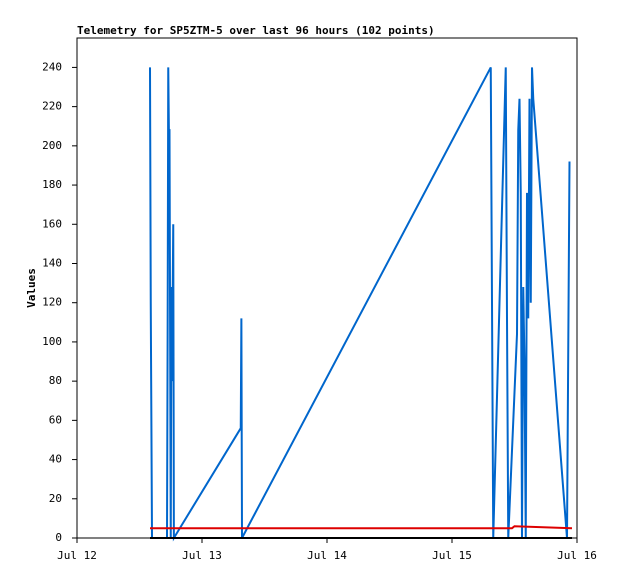 This screenshot has width=618, height=583. Describe the element at coordinates (55, 459) in the screenshot. I see `y-tick-label: 40` at that location.